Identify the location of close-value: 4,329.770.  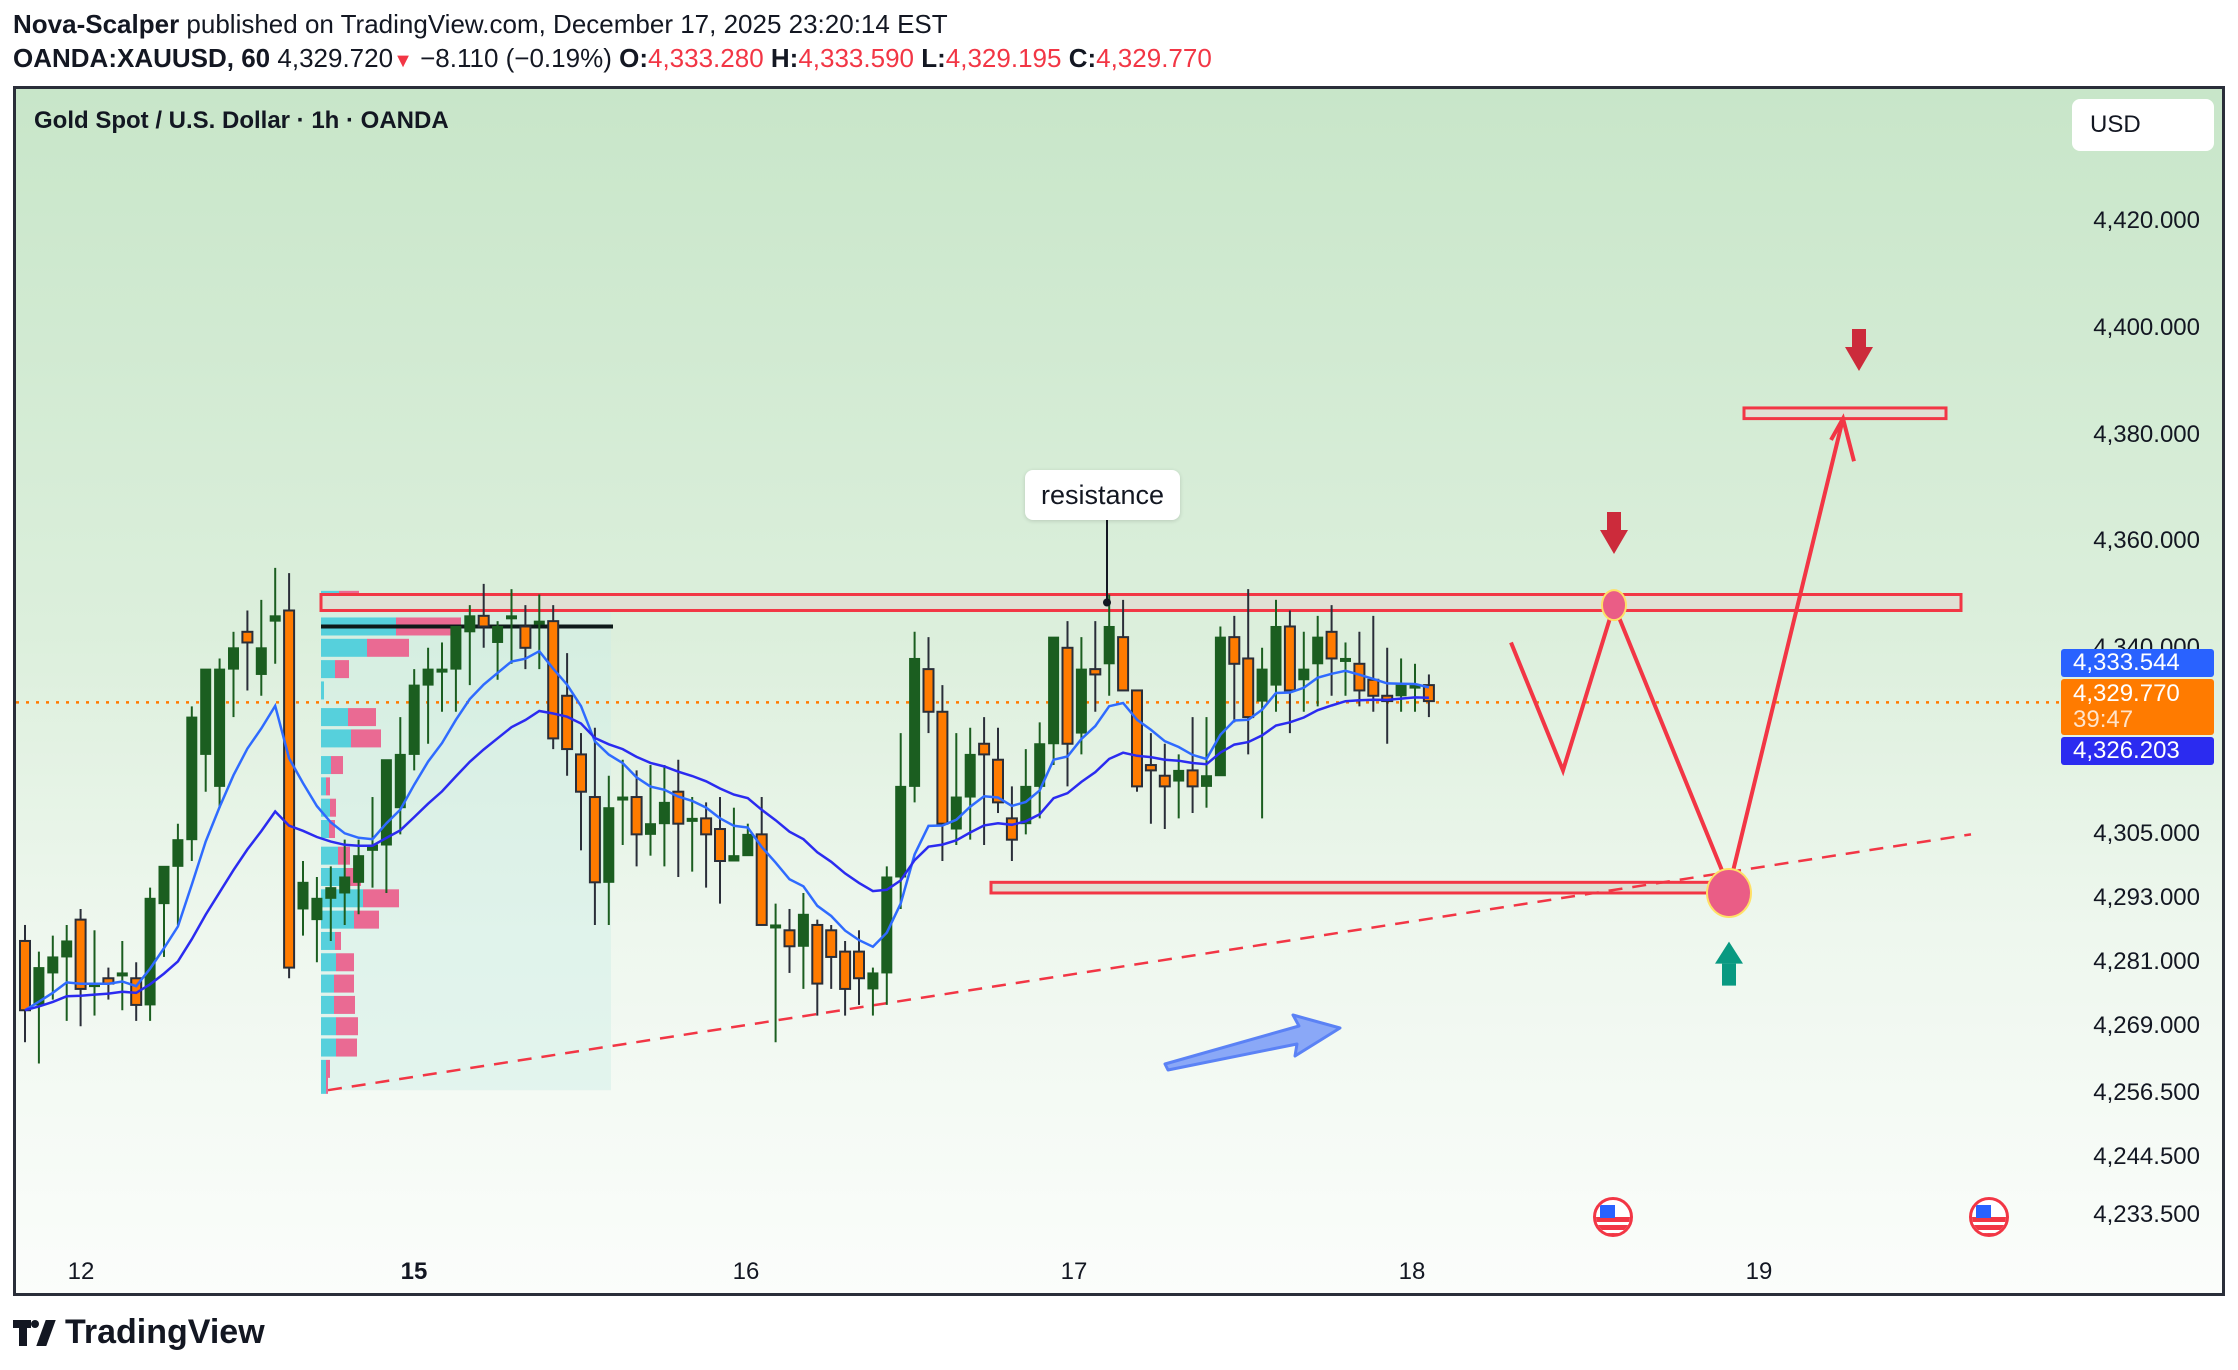
(1154, 58).